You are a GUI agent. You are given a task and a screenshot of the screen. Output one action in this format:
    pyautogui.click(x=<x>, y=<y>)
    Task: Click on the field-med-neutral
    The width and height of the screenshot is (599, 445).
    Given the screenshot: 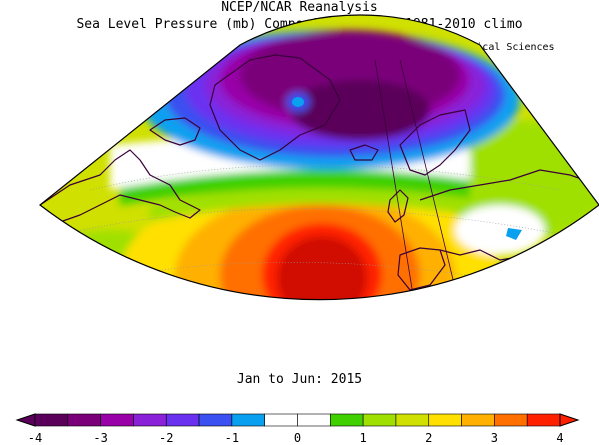 What is the action you would take?
    pyautogui.click(x=500, y=230)
    